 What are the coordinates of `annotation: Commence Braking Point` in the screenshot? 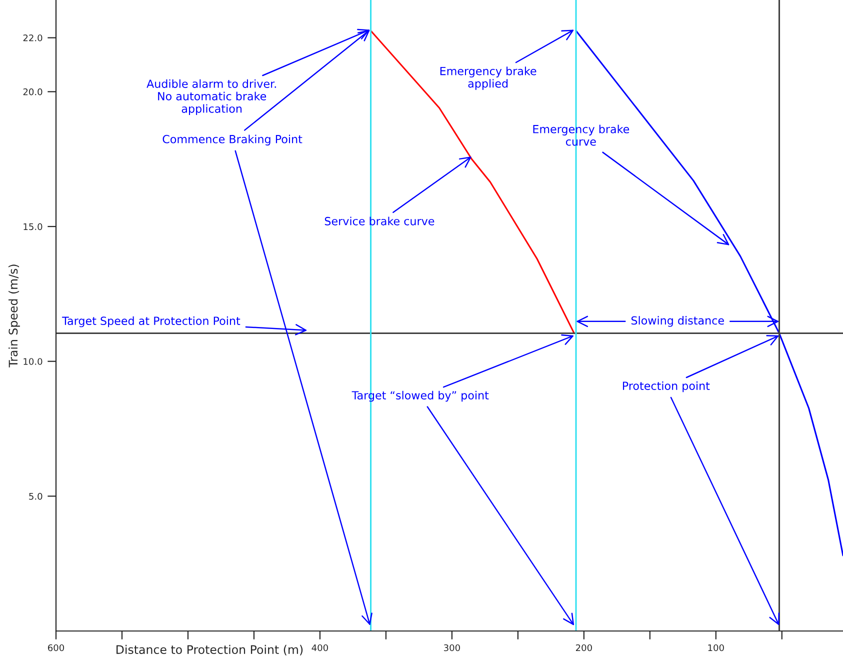 It's located at (232, 140).